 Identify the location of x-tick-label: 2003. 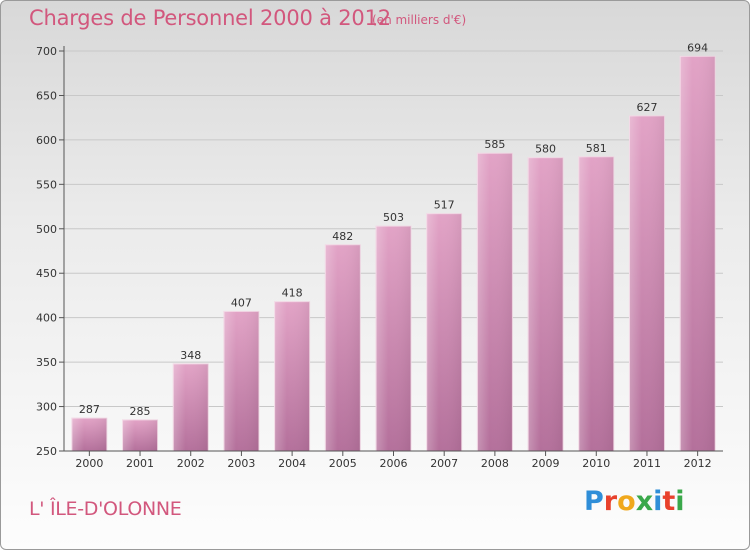
(241, 463).